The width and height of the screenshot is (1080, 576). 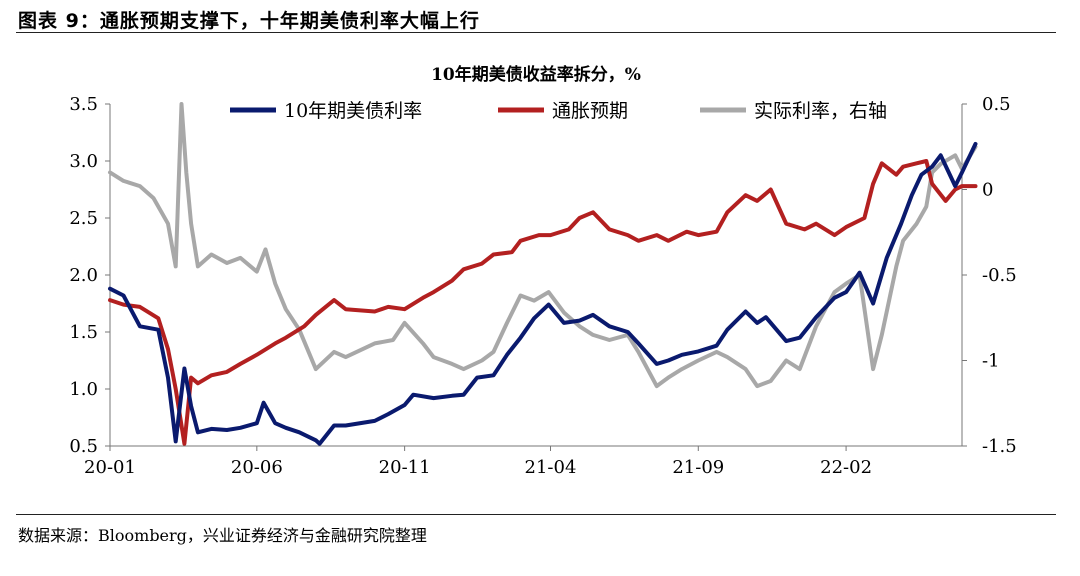 What do you see at coordinates (536, 32) in the screenshot?
I see `top-rule` at bounding box center [536, 32].